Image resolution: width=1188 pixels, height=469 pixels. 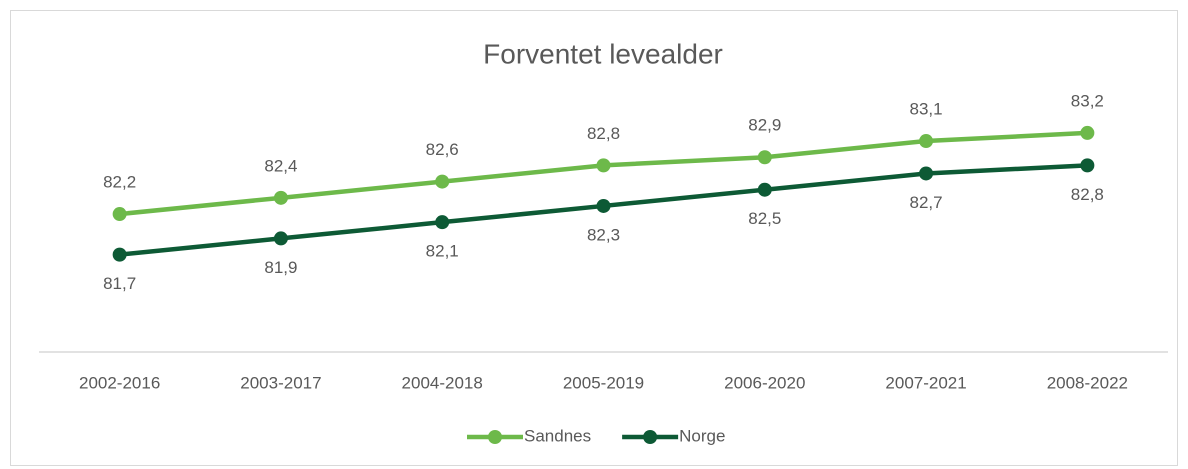 What do you see at coordinates (926, 202) in the screenshot?
I see `data-label: 82,7` at bounding box center [926, 202].